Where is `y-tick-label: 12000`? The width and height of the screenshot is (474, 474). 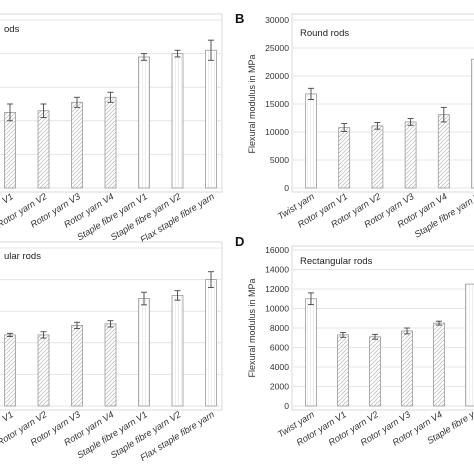 y-tick-label: 12000 is located at coordinates (277, 289).